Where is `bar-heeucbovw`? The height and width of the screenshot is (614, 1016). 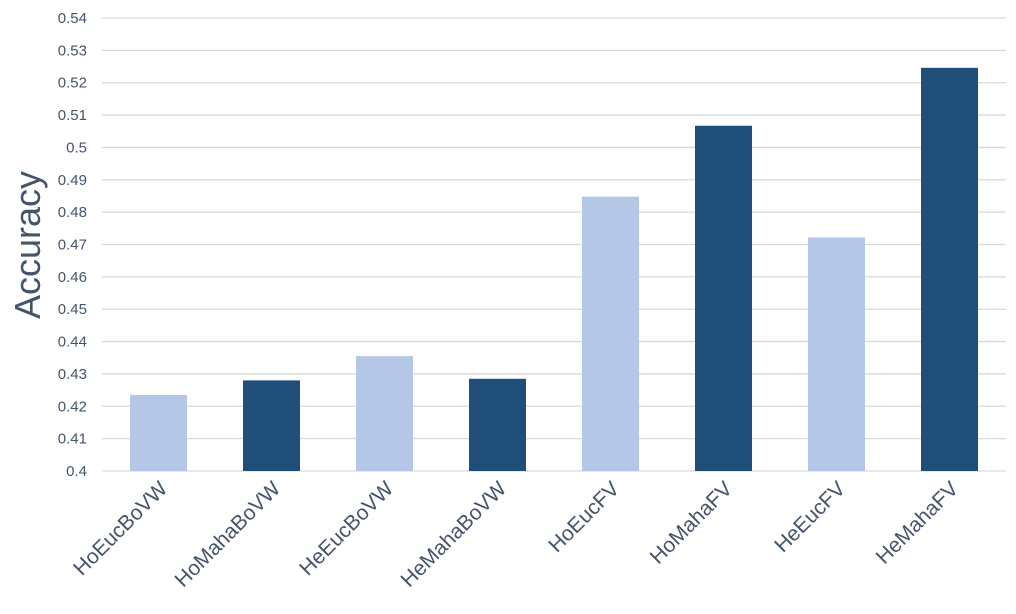 bar-heeucbovw is located at coordinates (384, 413).